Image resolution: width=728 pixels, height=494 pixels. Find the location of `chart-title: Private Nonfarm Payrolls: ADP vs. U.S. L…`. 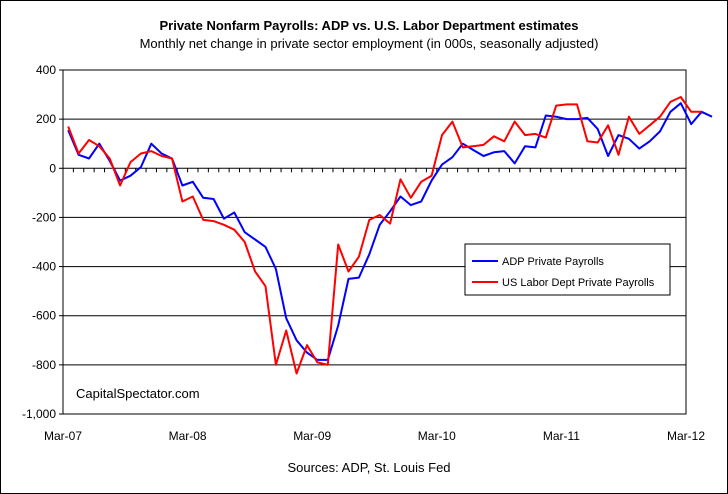

chart-title: Private Nonfarm Payrolls: ADP vs. U.S. L… is located at coordinates (368, 25).